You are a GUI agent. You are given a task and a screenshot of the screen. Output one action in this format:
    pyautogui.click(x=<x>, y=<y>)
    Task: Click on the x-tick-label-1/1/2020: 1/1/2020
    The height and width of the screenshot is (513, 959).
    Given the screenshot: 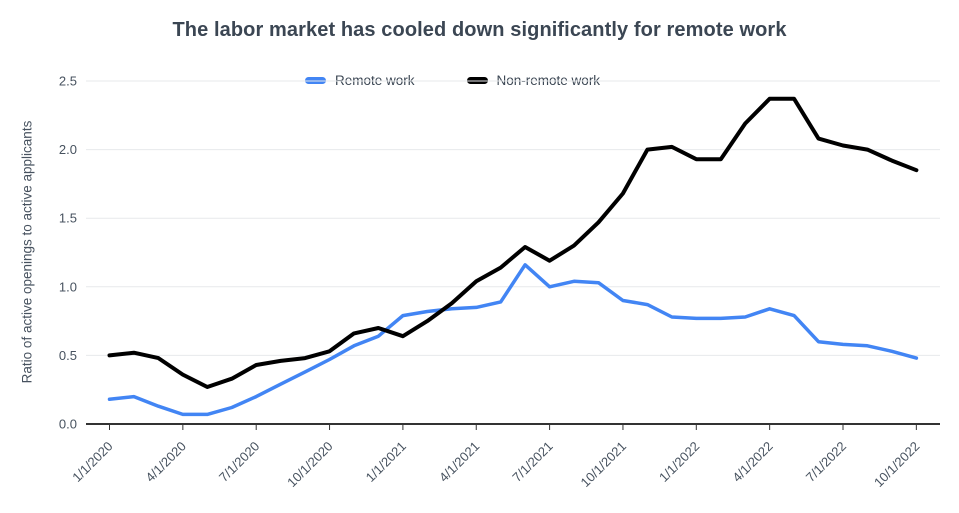 What is the action you would take?
    pyautogui.click(x=92, y=462)
    